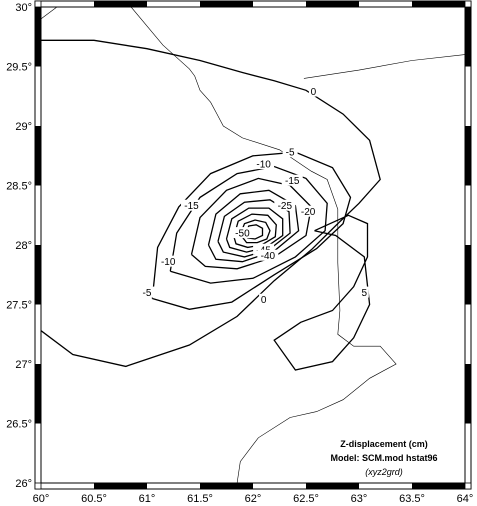 The image size is (477, 506). What do you see at coordinates (384, 444) in the screenshot?
I see `legend-title: Z-displacement (cm)` at bounding box center [384, 444].